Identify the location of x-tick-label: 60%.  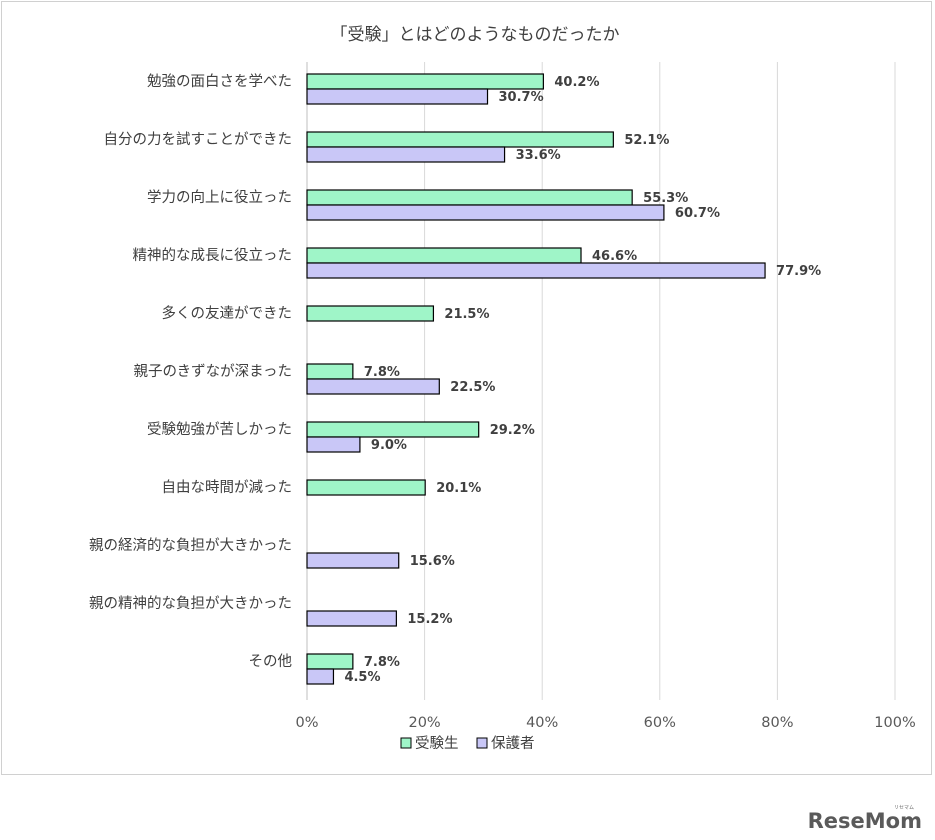
(660, 723).